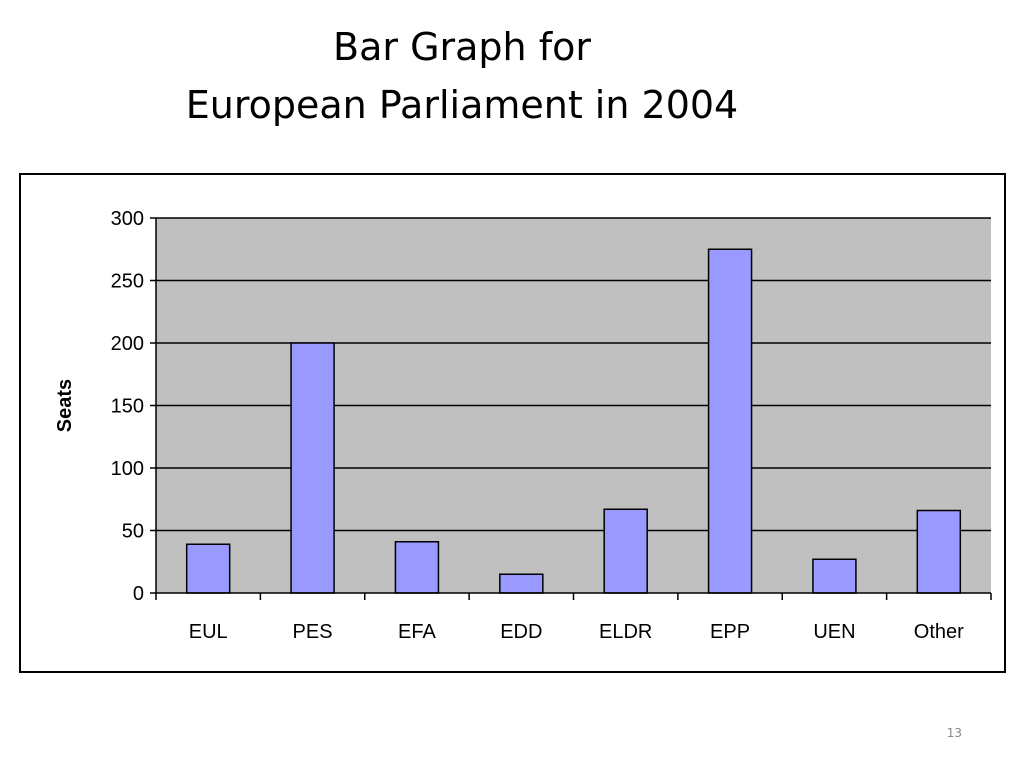 The image size is (1024, 768). Describe the element at coordinates (127, 344) in the screenshot. I see `y-tick-label: 200` at that location.